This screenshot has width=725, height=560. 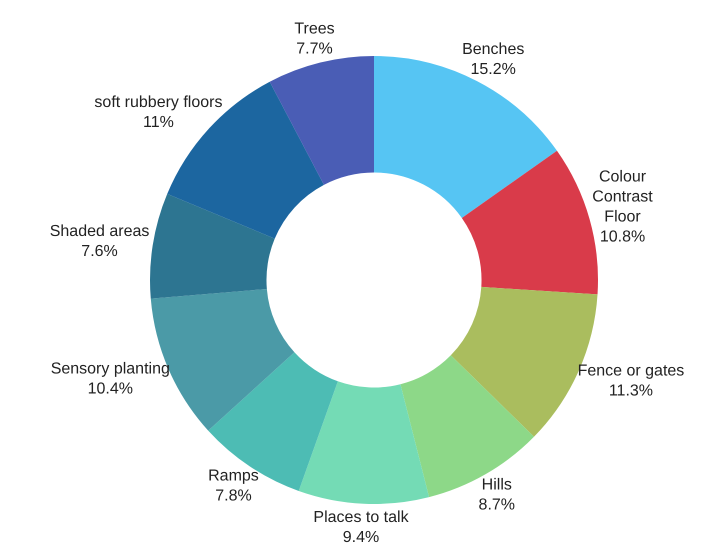 I want to click on data-label: 8.7%, so click(x=497, y=505).